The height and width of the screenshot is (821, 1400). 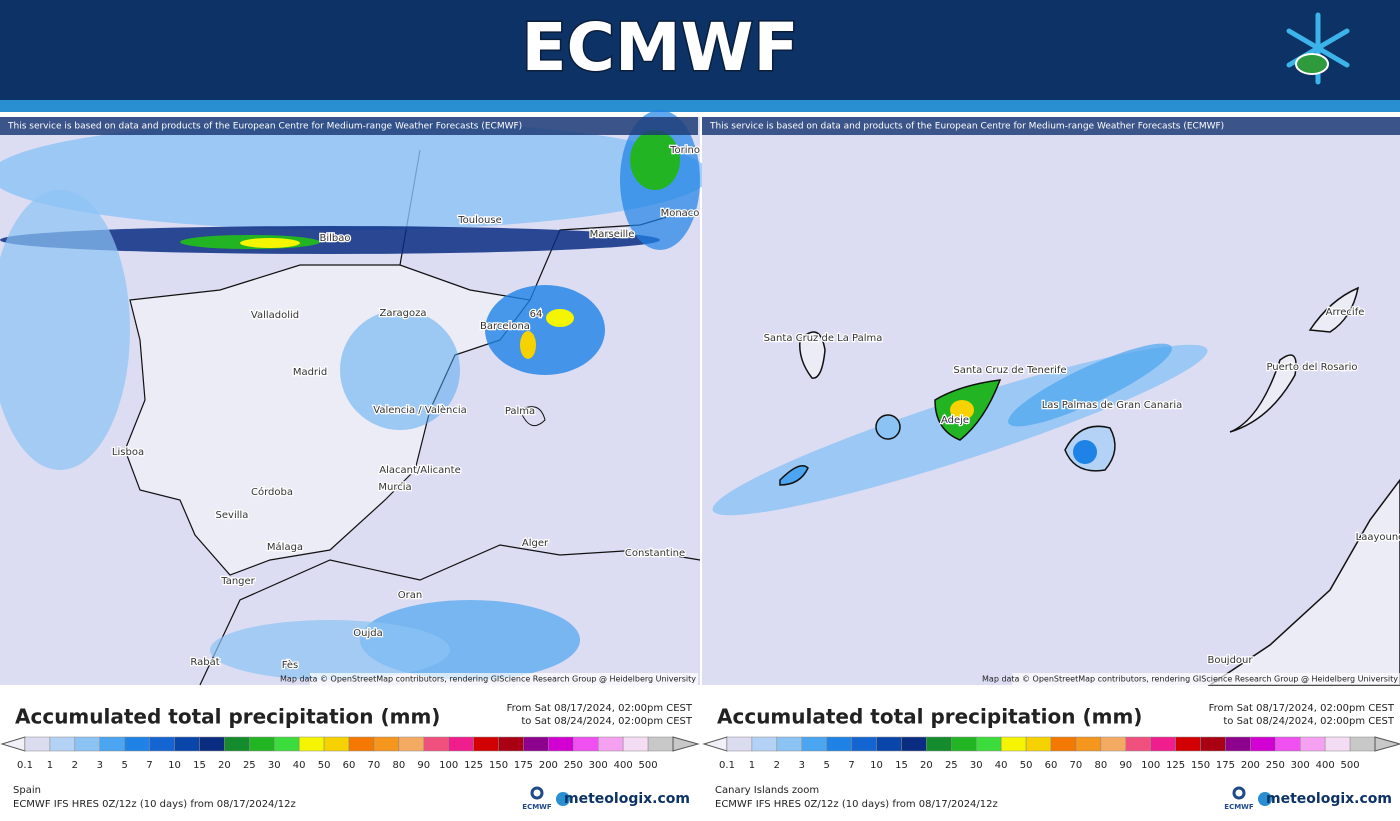 What do you see at coordinates (520, 411) in the screenshot?
I see `place-label: Palma` at bounding box center [520, 411].